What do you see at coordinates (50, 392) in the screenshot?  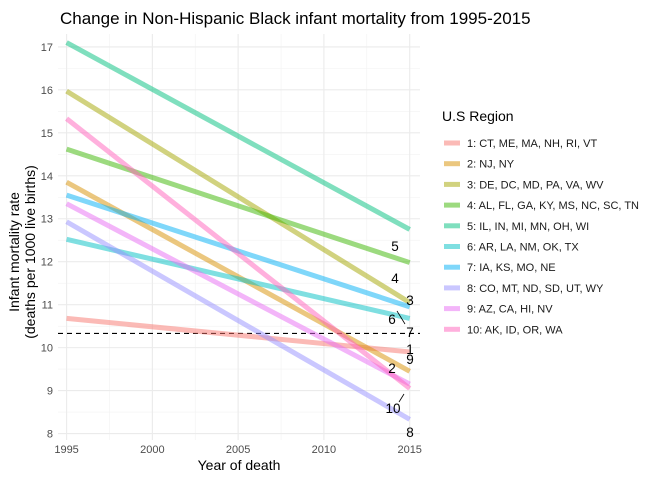 I see `y-tick-label: 9` at bounding box center [50, 392].